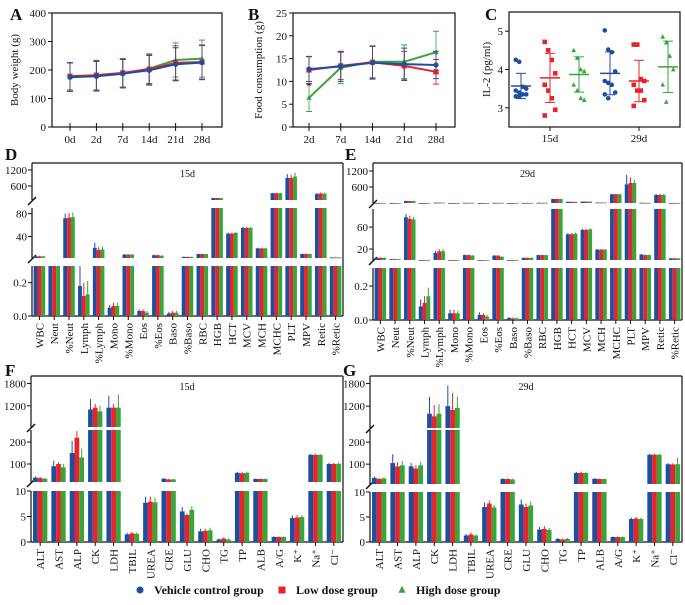 Image resolution: width=685 pixels, height=605 pixels. What do you see at coordinates (96, 556) in the screenshot?
I see `x-tick-label: CK` at bounding box center [96, 556].